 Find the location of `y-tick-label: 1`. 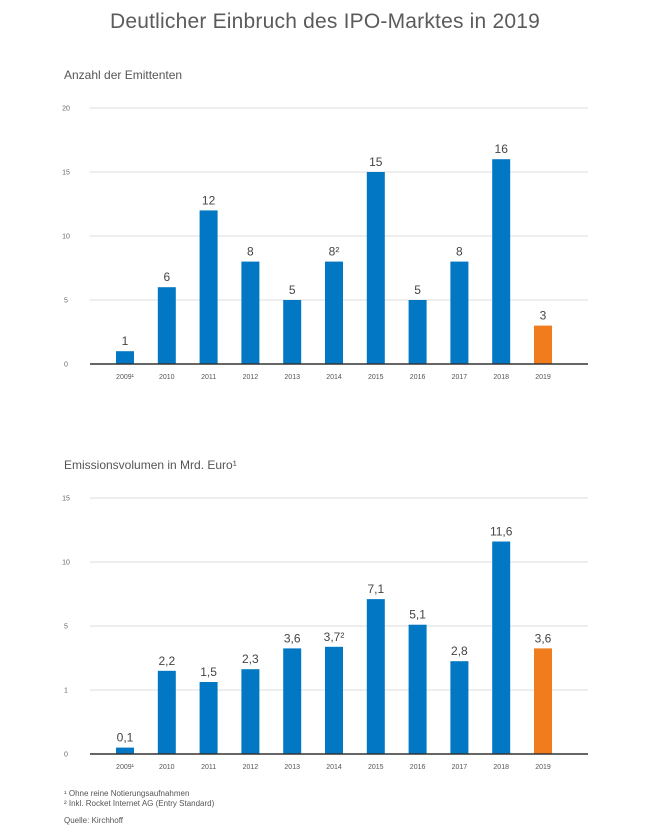

y-tick-label: 1 is located at coordinates (66, 691).